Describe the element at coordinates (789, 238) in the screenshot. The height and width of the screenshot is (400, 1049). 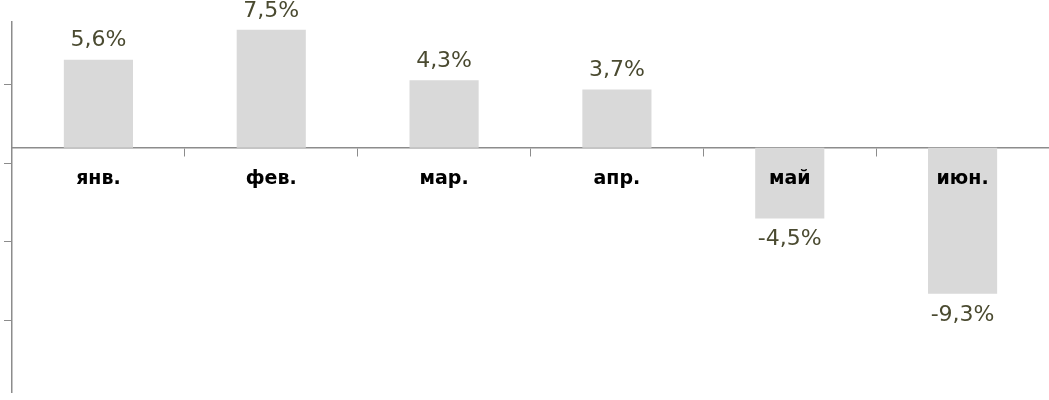
I see `data-label: -4,5%` at that location.